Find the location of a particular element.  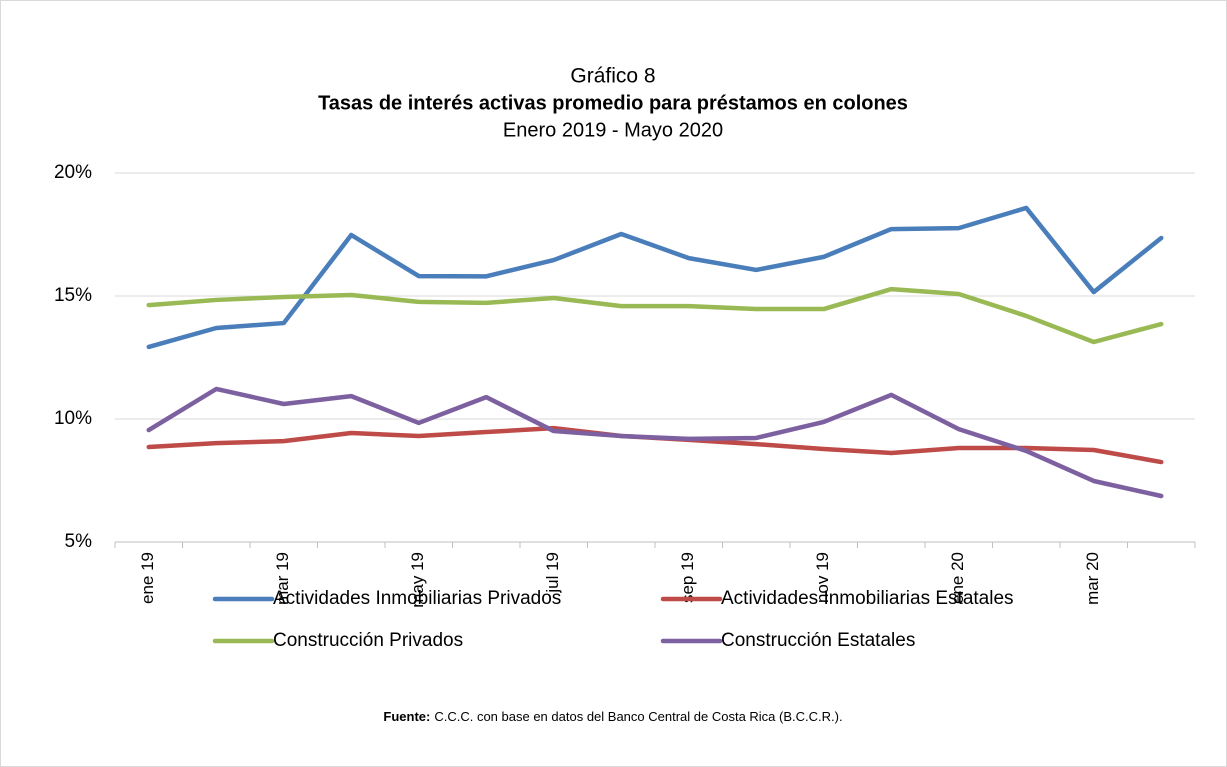

x-tick-label: ene 19 is located at coordinates (147, 578).